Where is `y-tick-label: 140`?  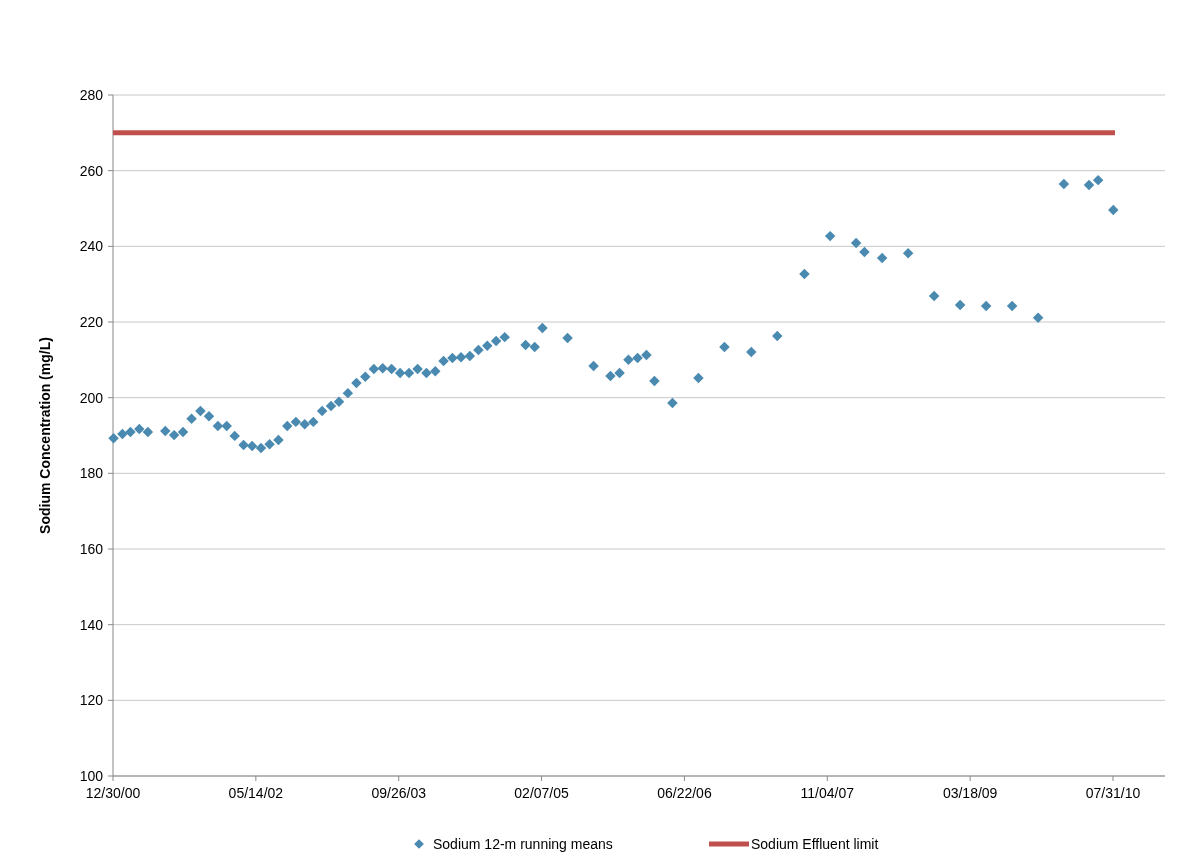
y-tick-label: 140 is located at coordinates (91, 624).